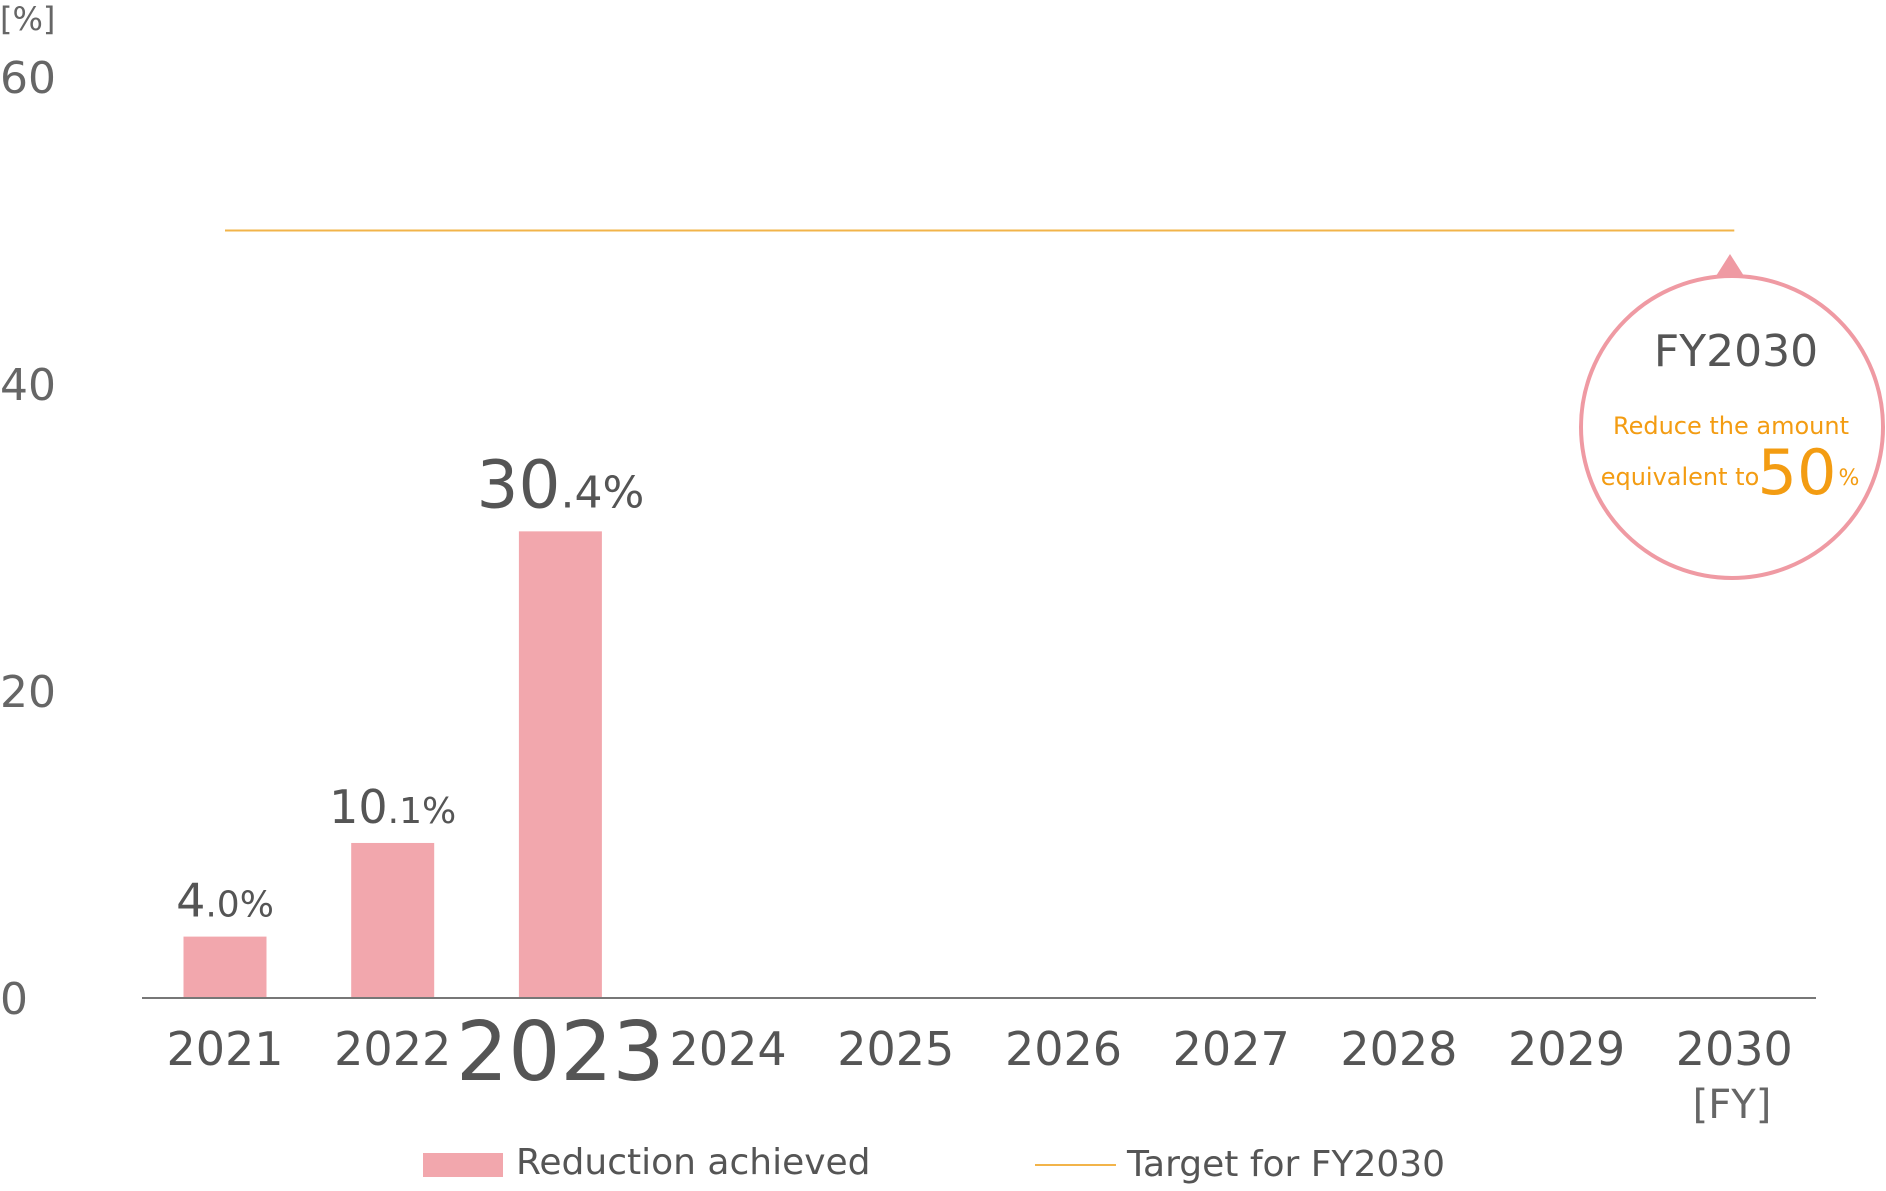 This screenshot has width=1886, height=1191. What do you see at coordinates (1734, 1049) in the screenshot?
I see `x-tick-label: 2030` at bounding box center [1734, 1049].